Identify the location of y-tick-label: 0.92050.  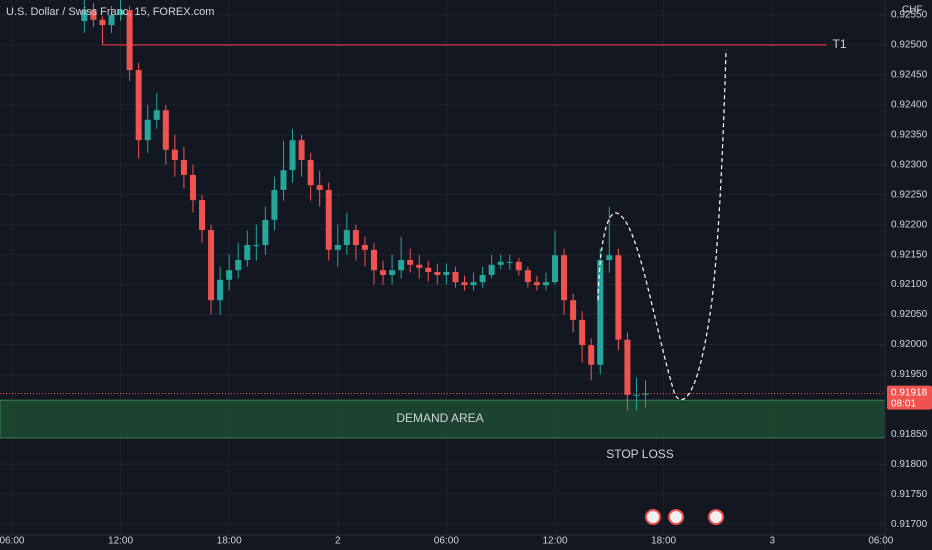
(909, 314).